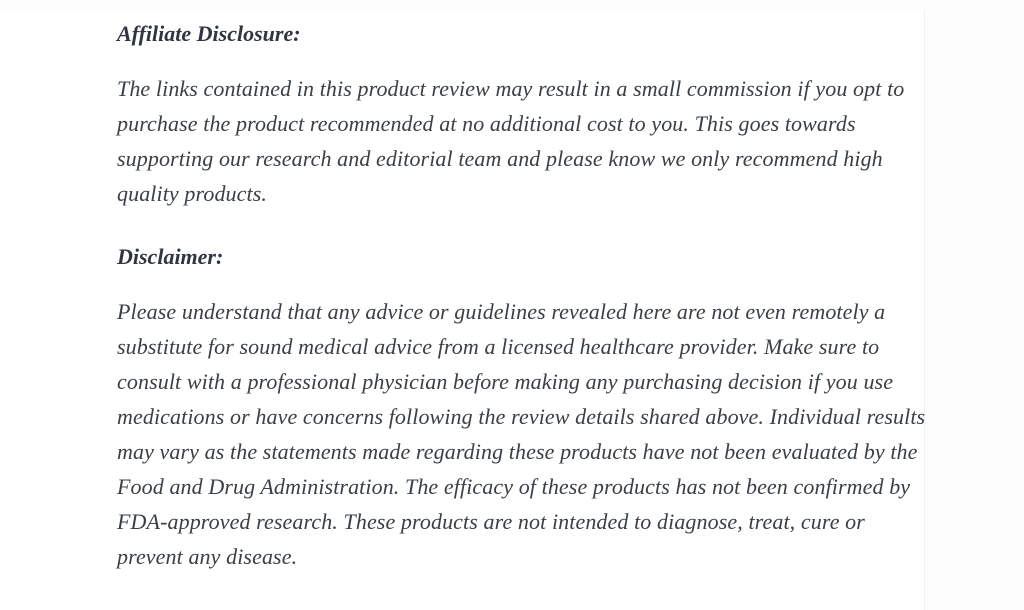 This screenshot has height=610, width=1024. Describe the element at coordinates (209, 33) in the screenshot. I see `affiliate-disclosure-heading: Affiliate Disclosure:` at that location.